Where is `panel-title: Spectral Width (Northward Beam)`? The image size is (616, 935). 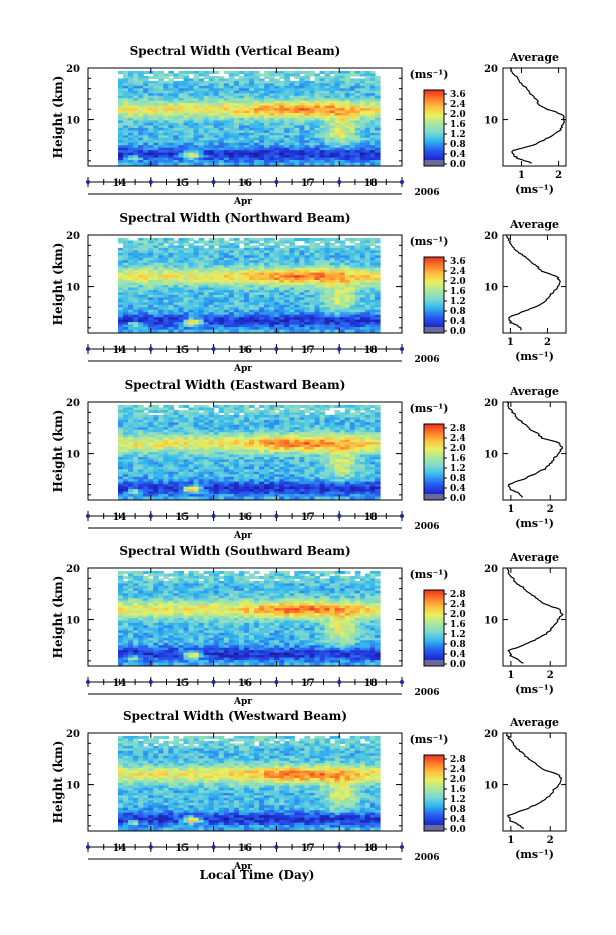 panel-title: Spectral Width (Northward Beam) is located at coordinates (234, 218).